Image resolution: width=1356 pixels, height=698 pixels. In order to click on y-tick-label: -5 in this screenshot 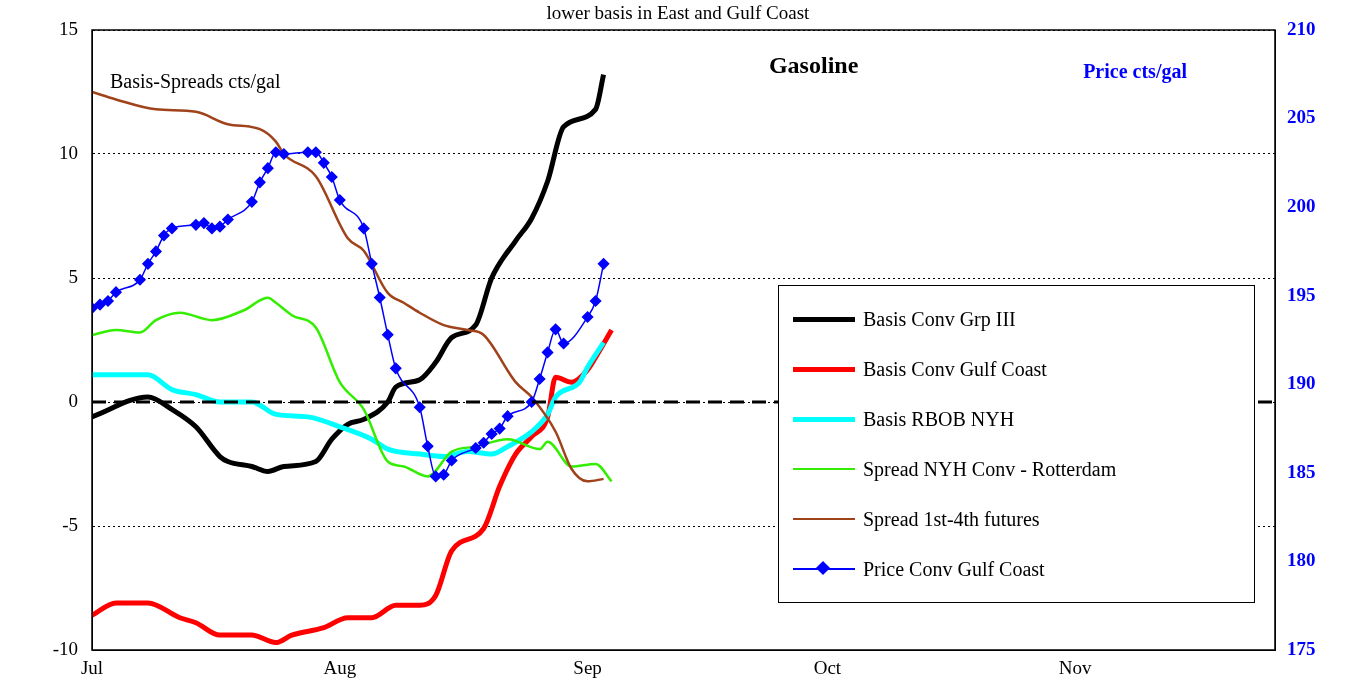, I will do `click(70, 524)`.